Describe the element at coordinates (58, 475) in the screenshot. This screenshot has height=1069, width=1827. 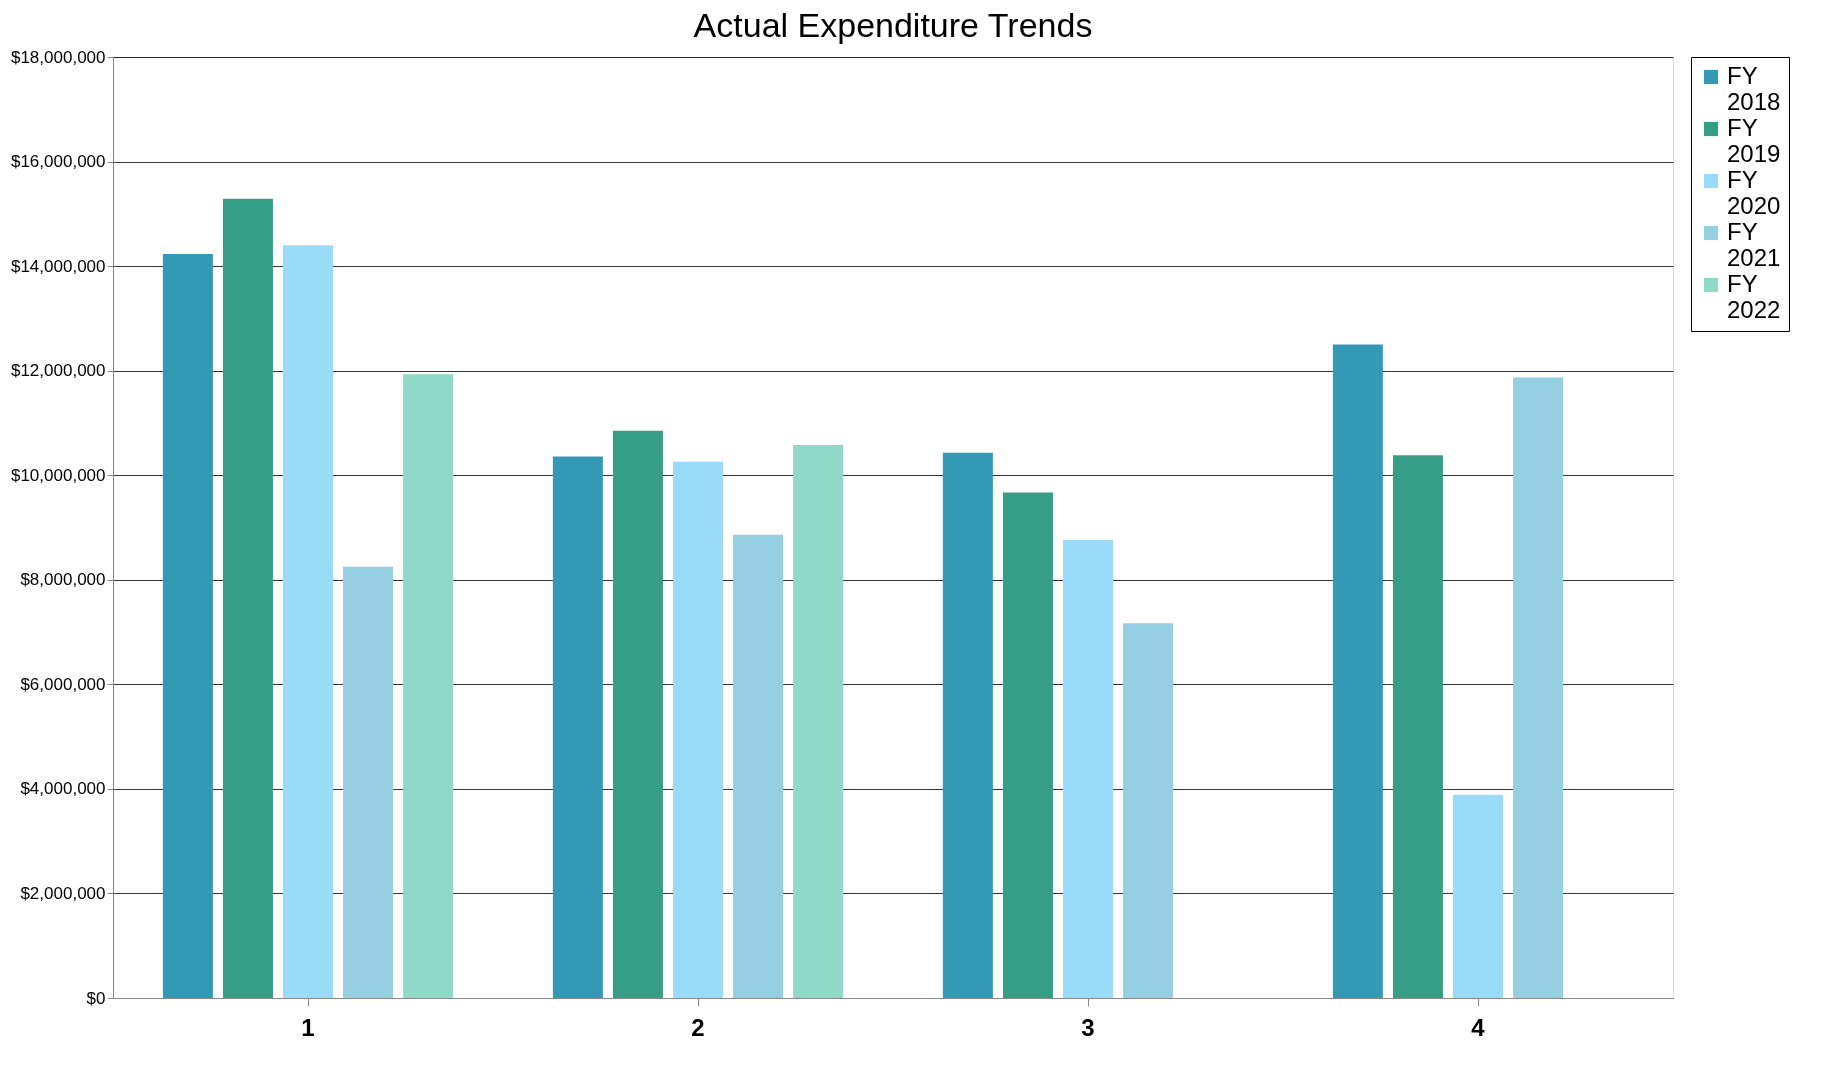
I see `y-tick-label: $10,000,000` at that location.